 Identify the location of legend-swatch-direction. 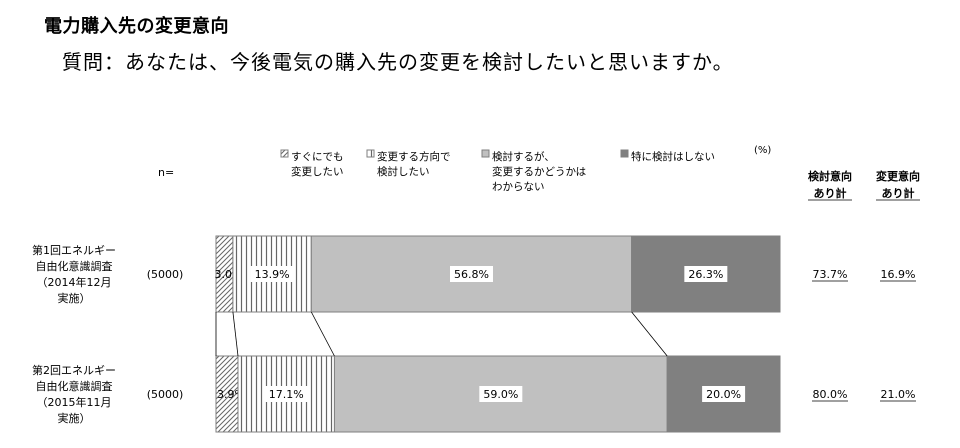
(370, 153).